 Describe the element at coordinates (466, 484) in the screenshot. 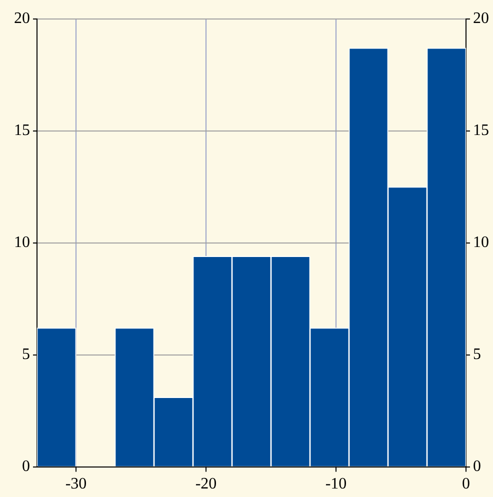

I see `x-tick-label: 0` at that location.